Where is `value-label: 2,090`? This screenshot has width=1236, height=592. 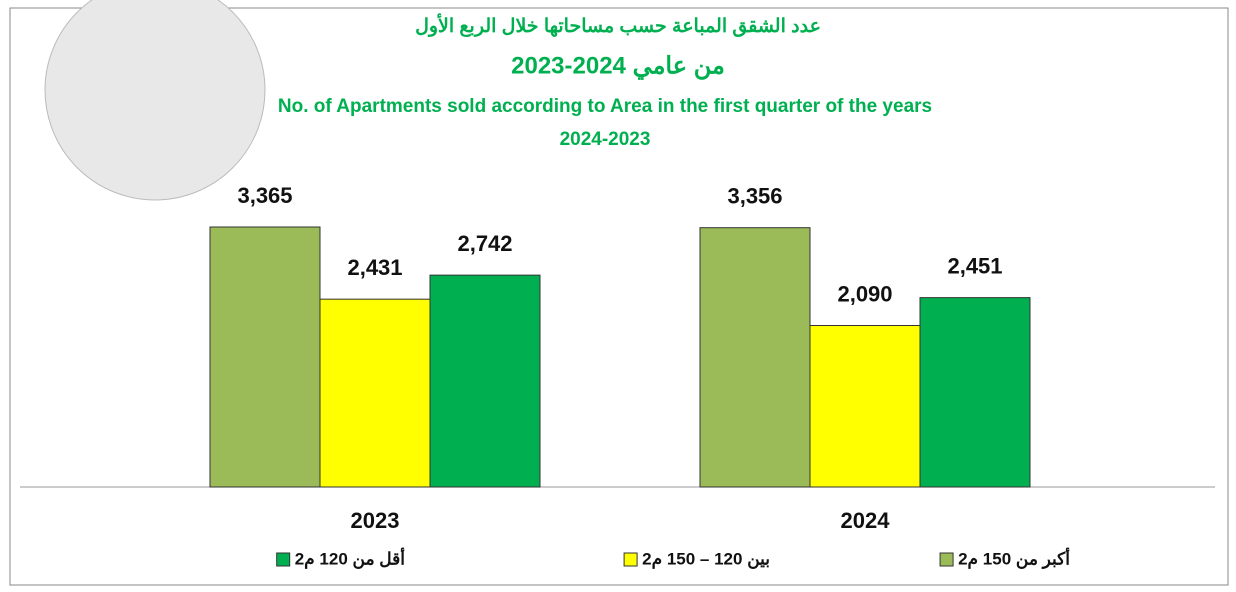 value-label: 2,090 is located at coordinates (864, 293).